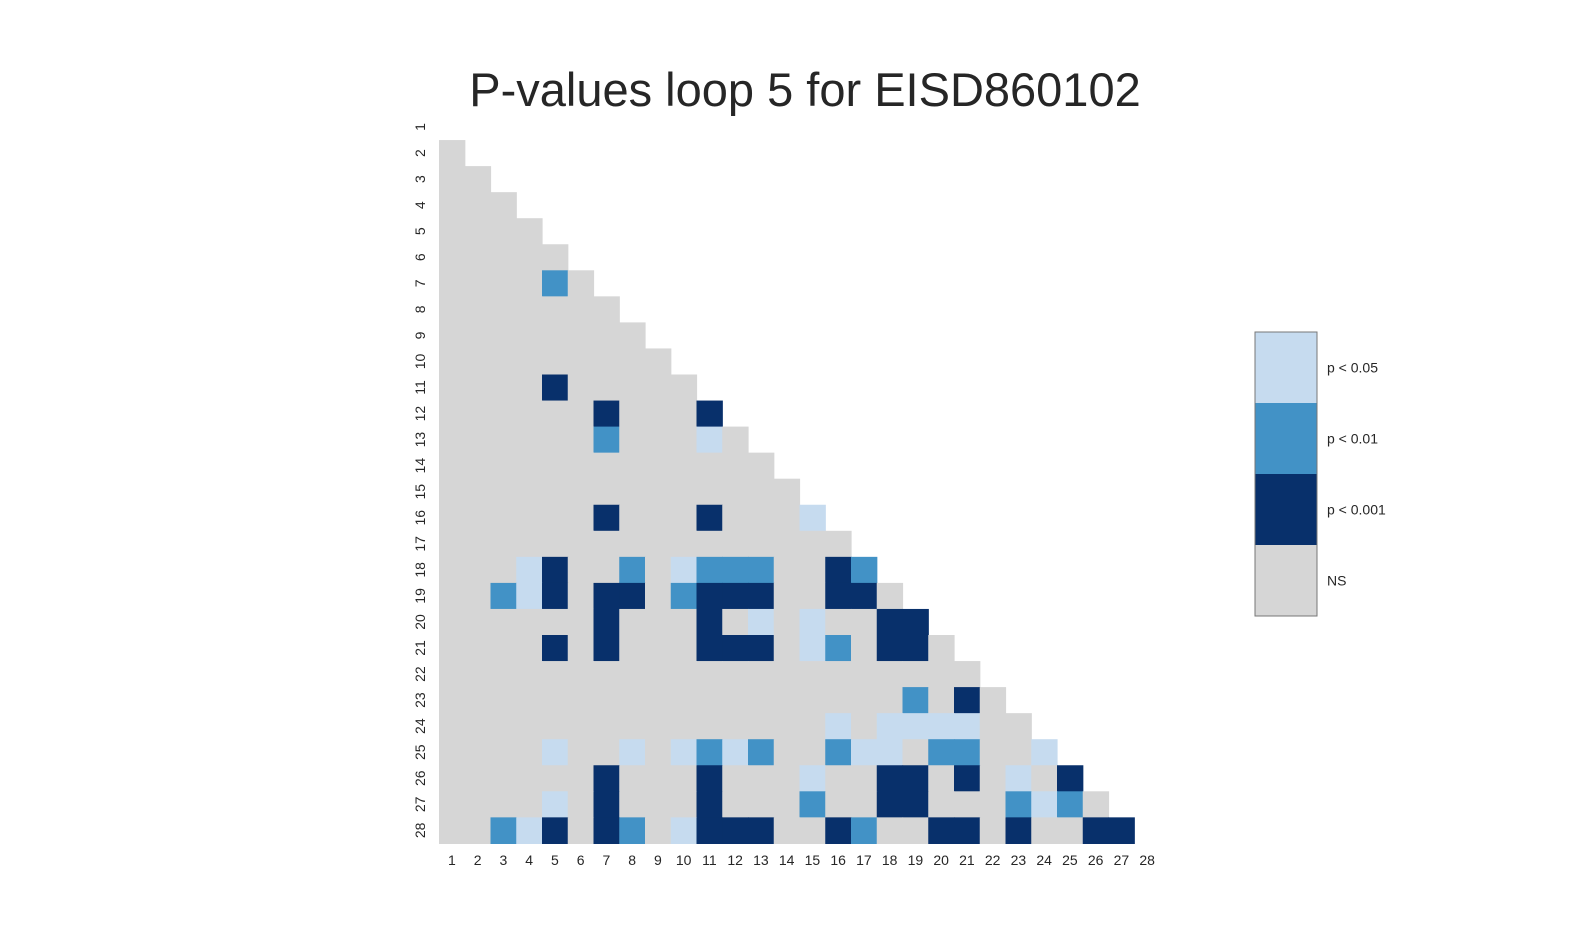 The width and height of the screenshot is (1575, 952). What do you see at coordinates (890, 752) in the screenshot?
I see `heatmap-cell-r25-c18` at bounding box center [890, 752].